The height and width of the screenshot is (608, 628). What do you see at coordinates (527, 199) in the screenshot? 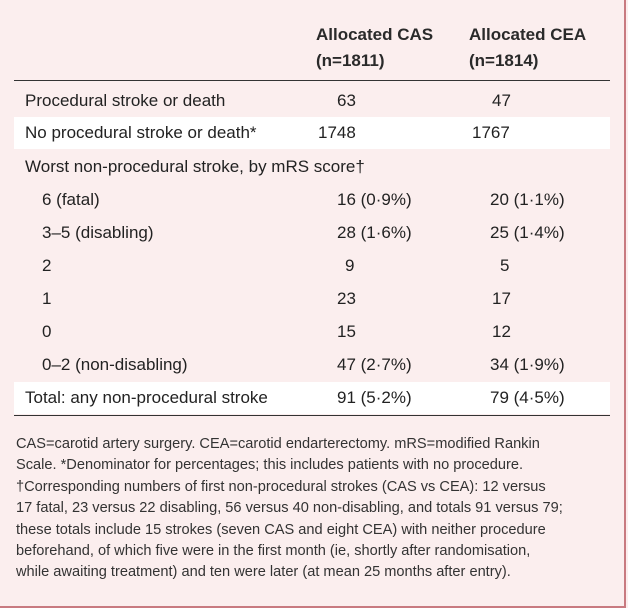
I see `cea-value: 20 (1·1%)` at bounding box center [527, 199].